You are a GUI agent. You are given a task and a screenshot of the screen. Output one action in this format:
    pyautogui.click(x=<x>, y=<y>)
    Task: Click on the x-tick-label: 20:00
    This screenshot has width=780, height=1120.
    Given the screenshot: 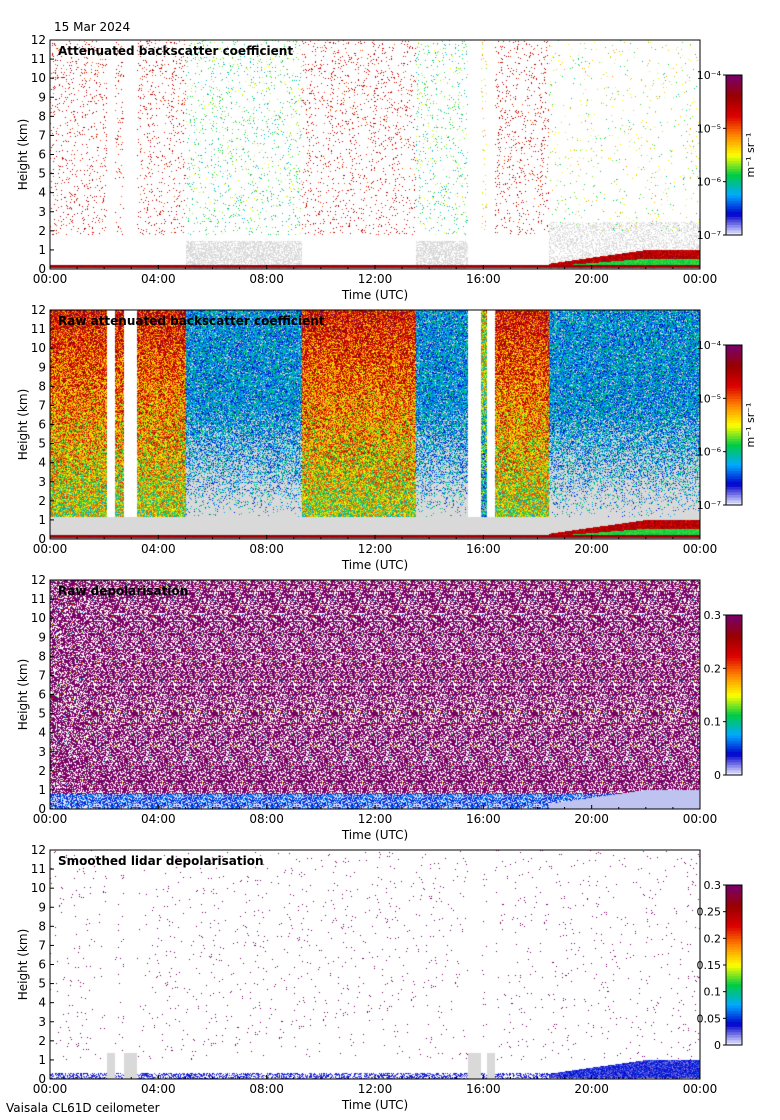 What is the action you would take?
    pyautogui.click(x=591, y=819)
    